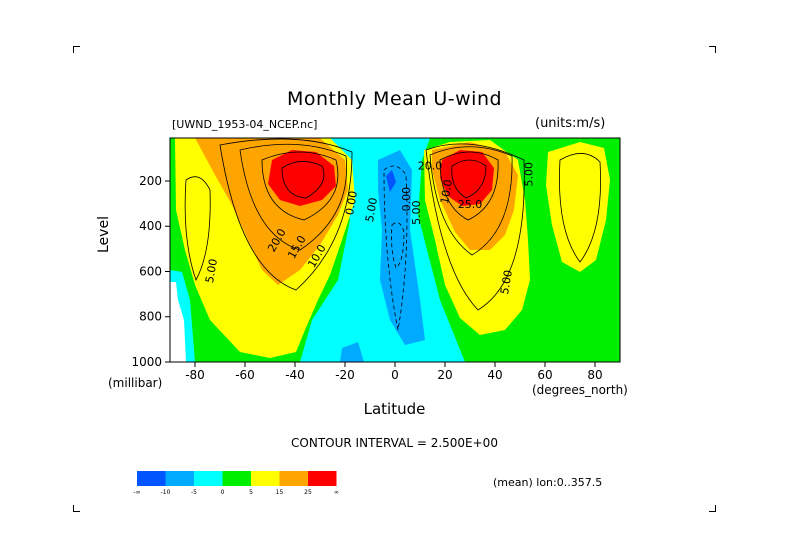 The image size is (789, 558). I want to click on y-tick-label: 1000, so click(146, 362).